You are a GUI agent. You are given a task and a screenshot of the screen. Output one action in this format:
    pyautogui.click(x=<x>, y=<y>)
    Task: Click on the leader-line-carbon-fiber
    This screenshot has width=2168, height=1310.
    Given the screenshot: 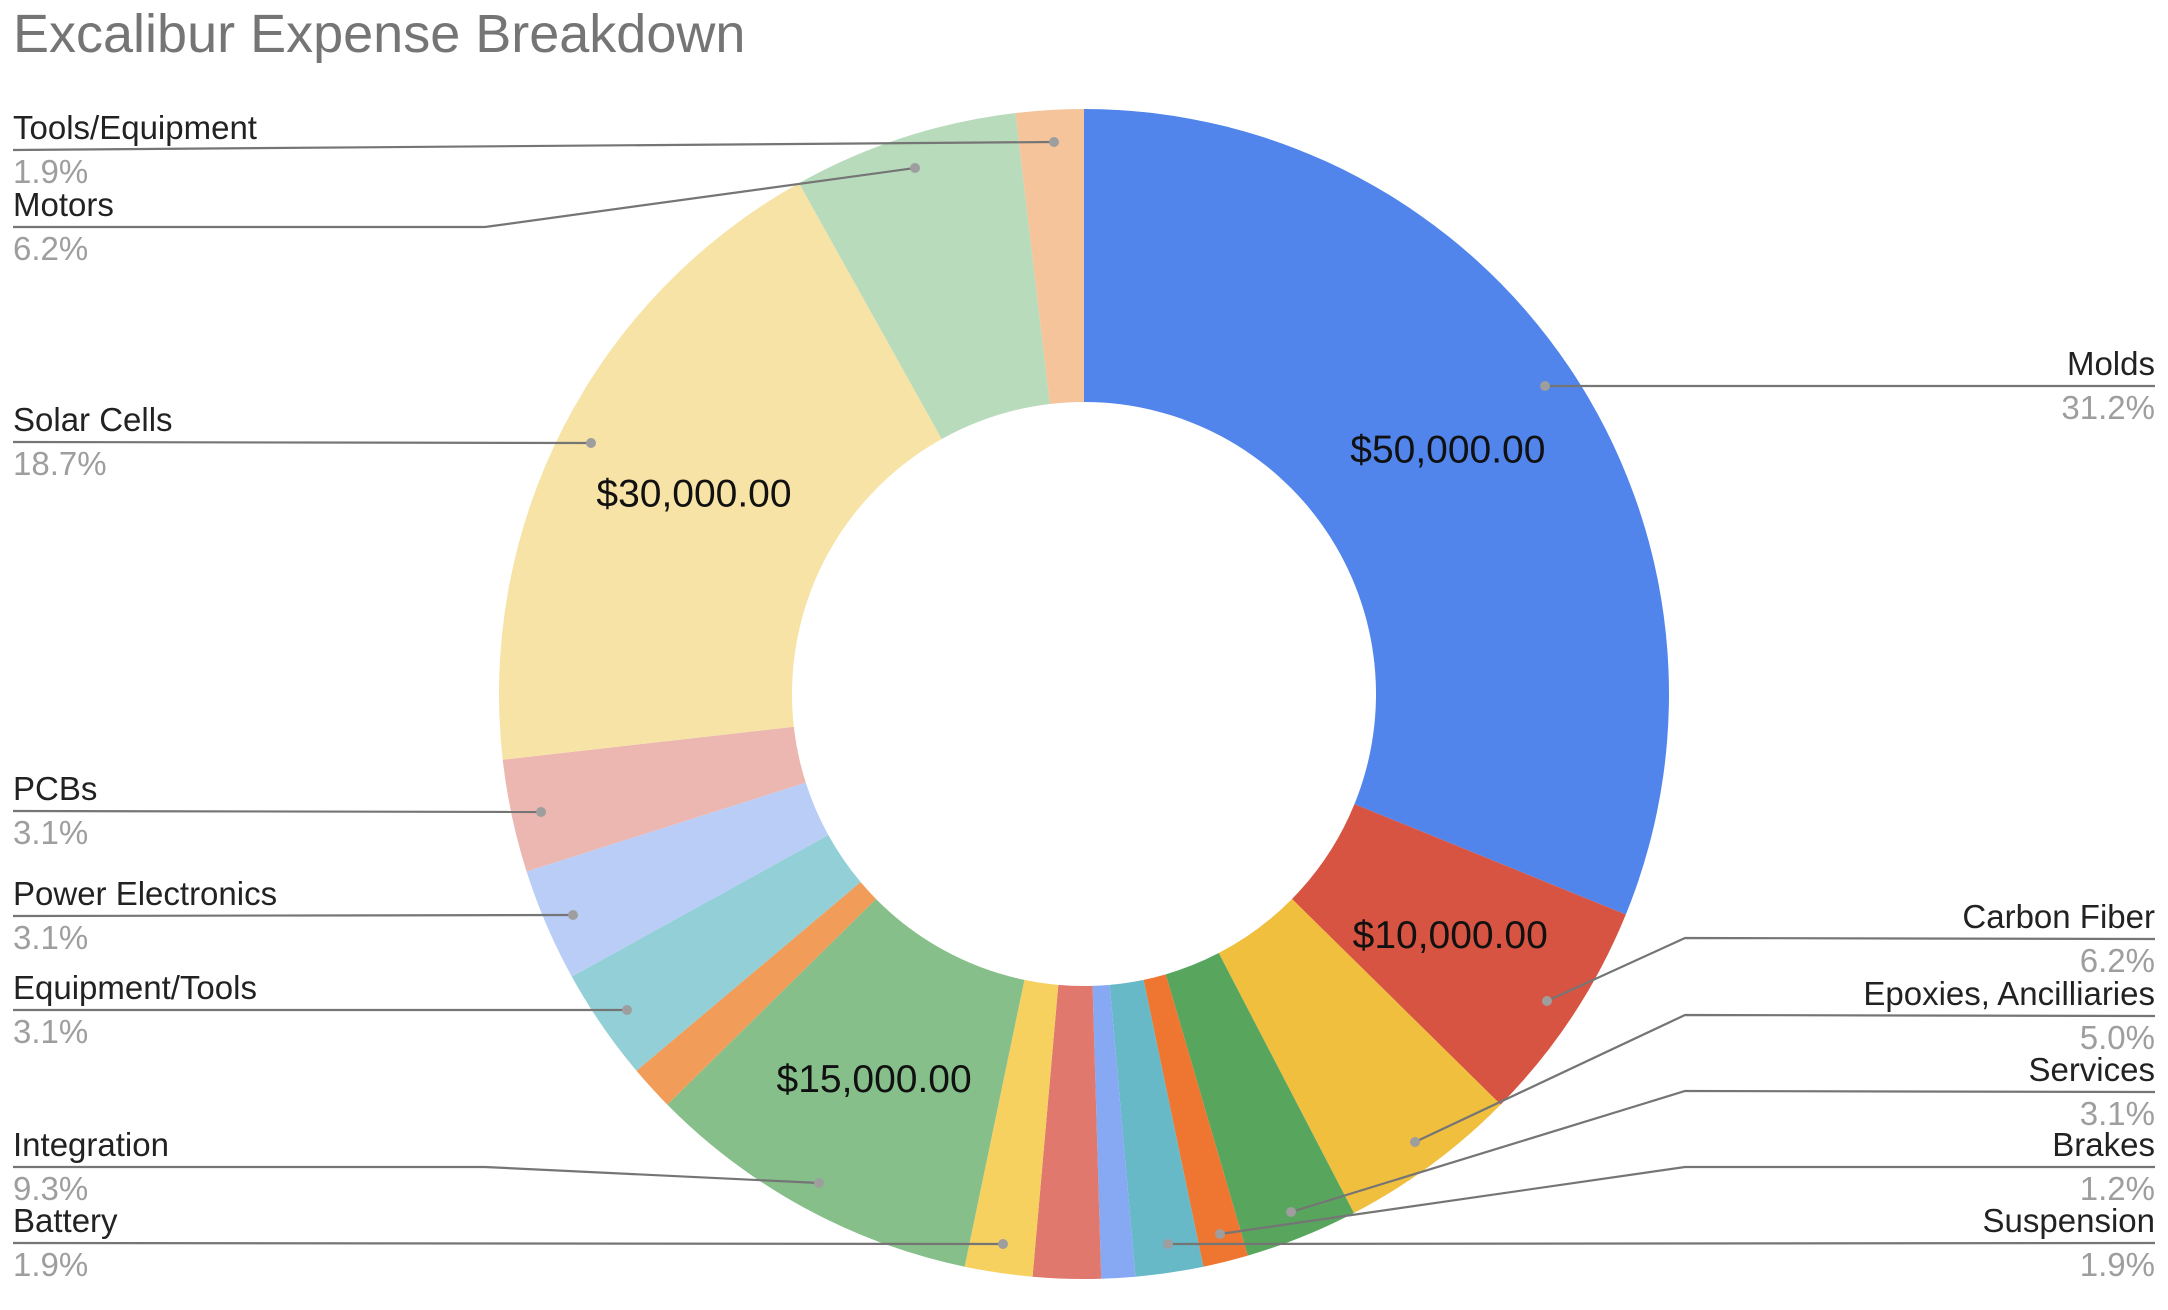 What is the action you would take?
    pyautogui.click(x=1851, y=969)
    